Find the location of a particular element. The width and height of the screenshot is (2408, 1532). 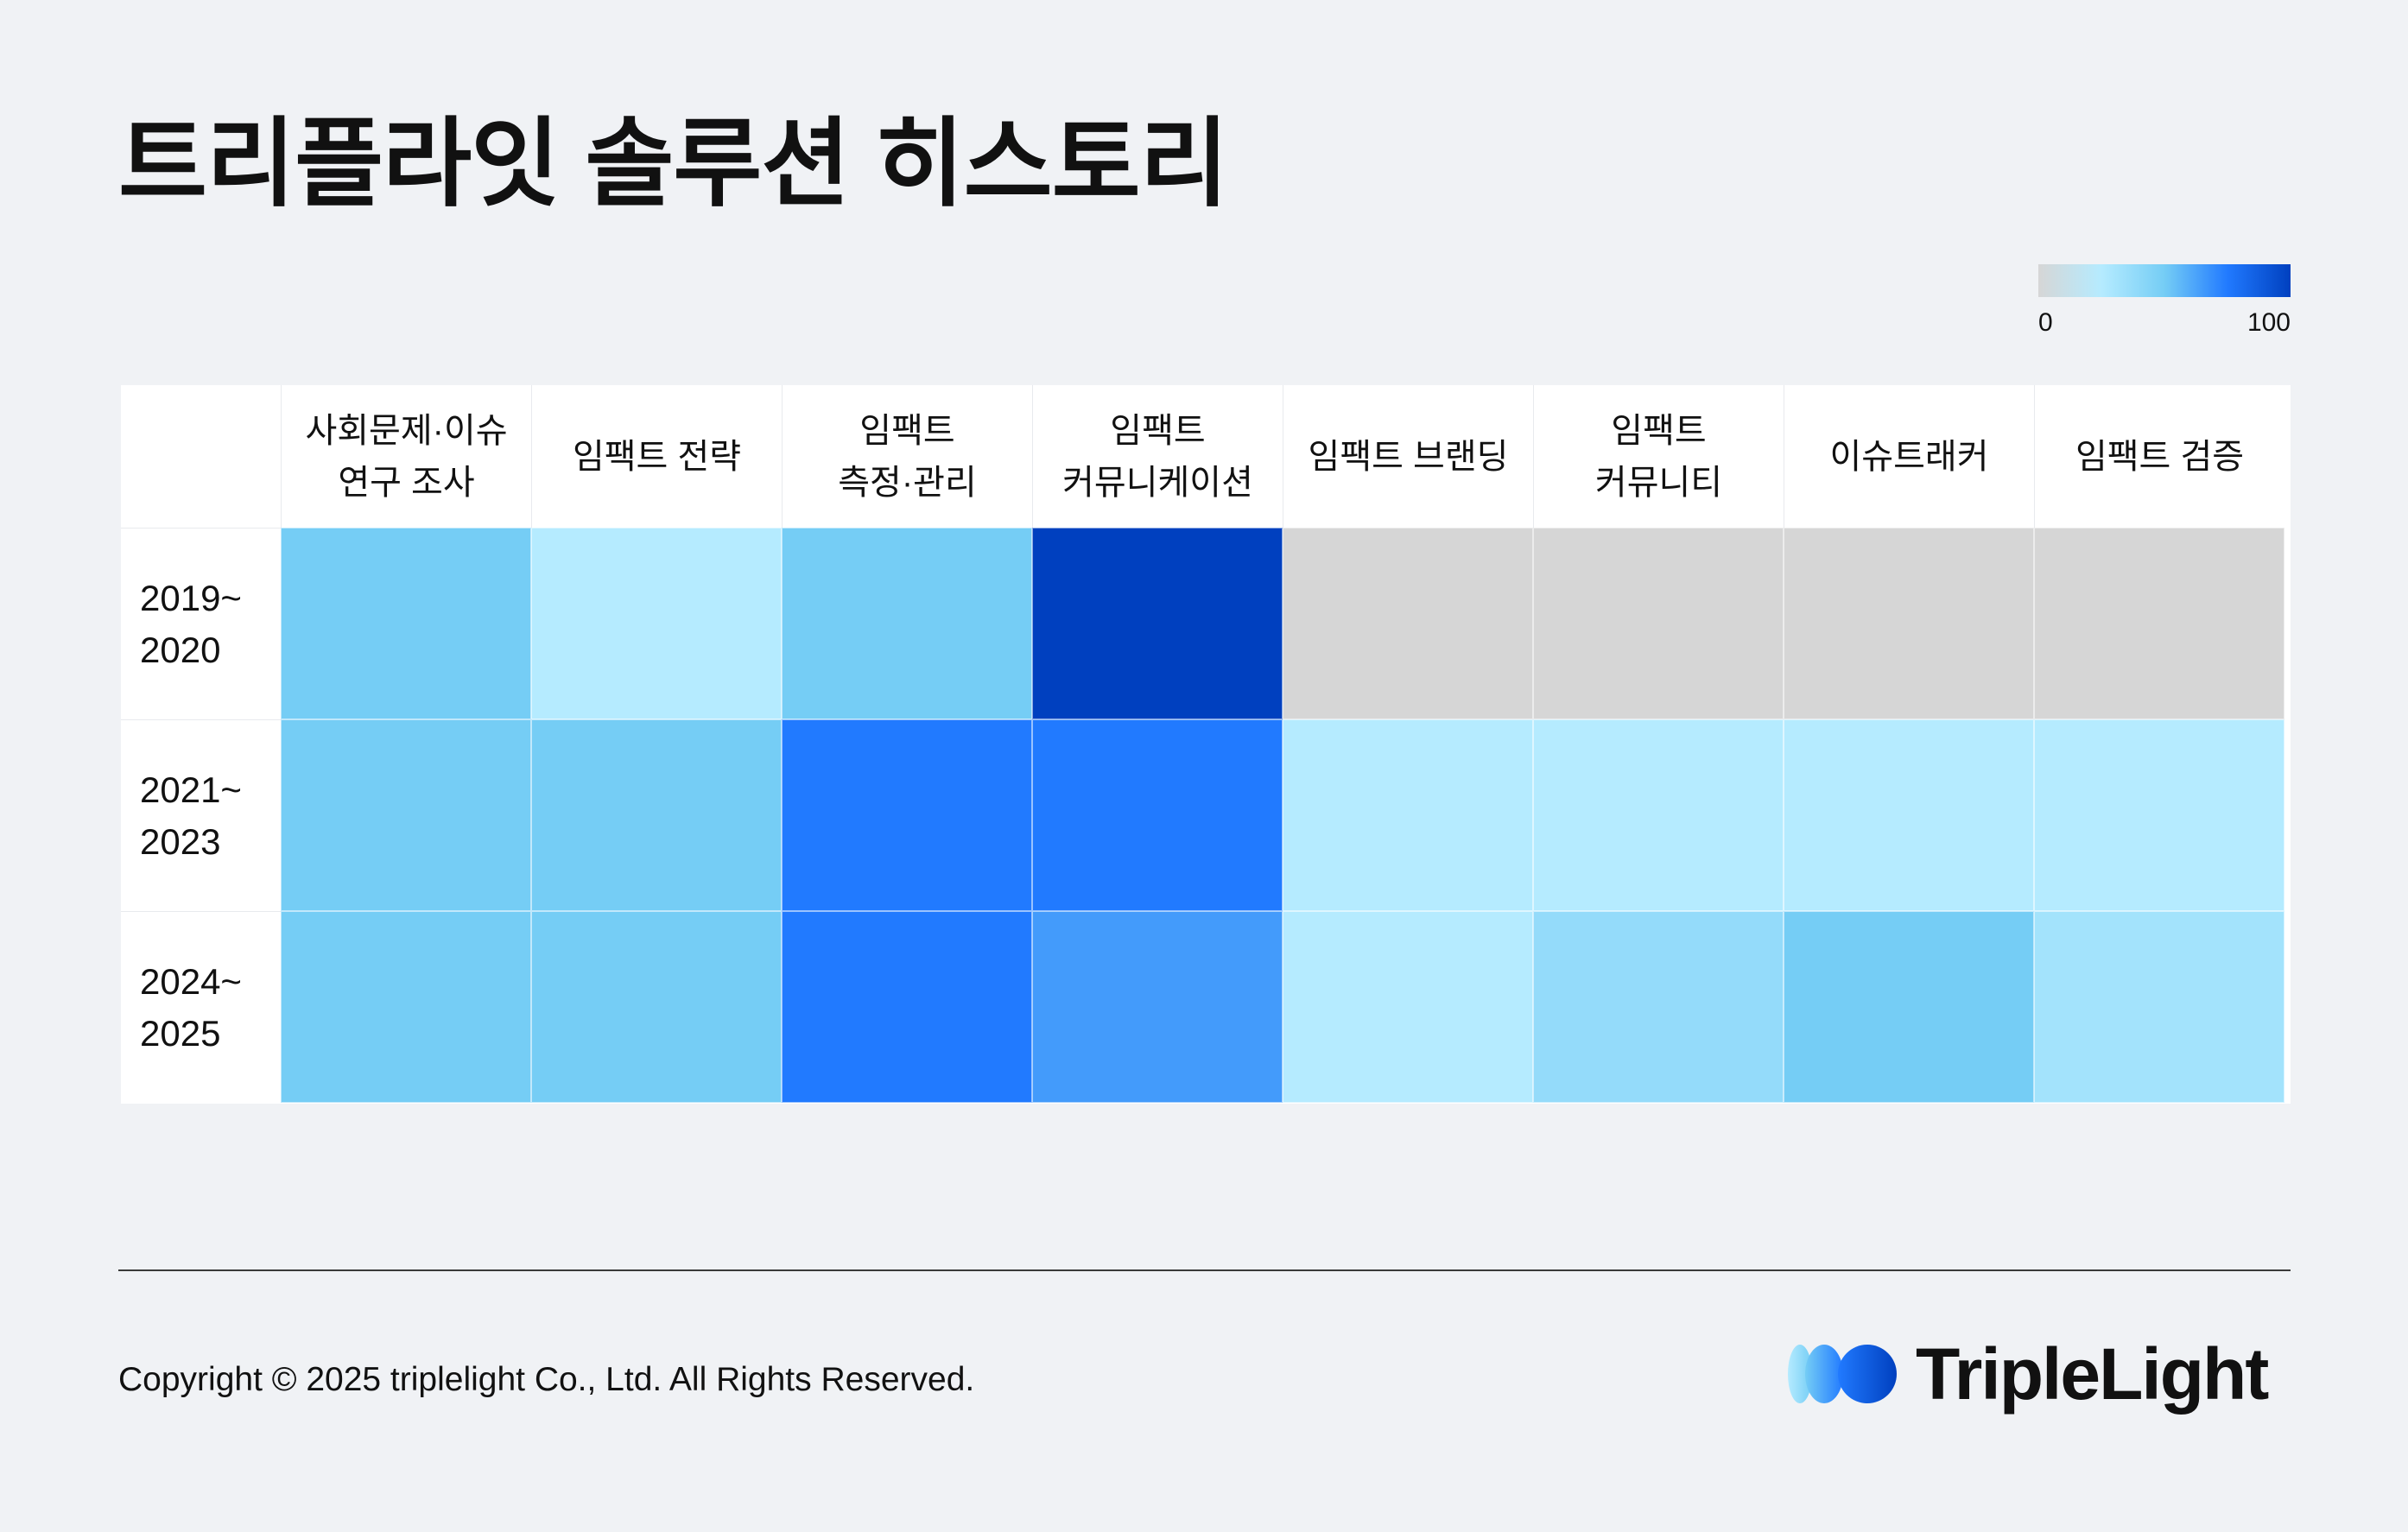

column-header: 임팩트 전략 is located at coordinates (656, 456).